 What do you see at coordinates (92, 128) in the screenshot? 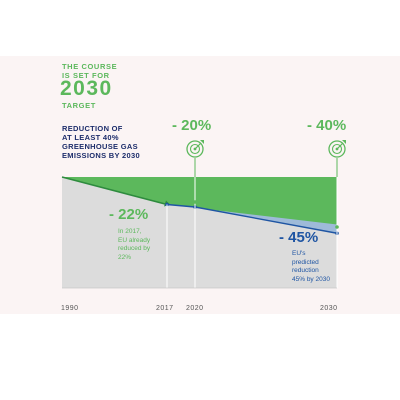
I see `reduction-heading-line-1: REDUCTION OF` at bounding box center [92, 128].